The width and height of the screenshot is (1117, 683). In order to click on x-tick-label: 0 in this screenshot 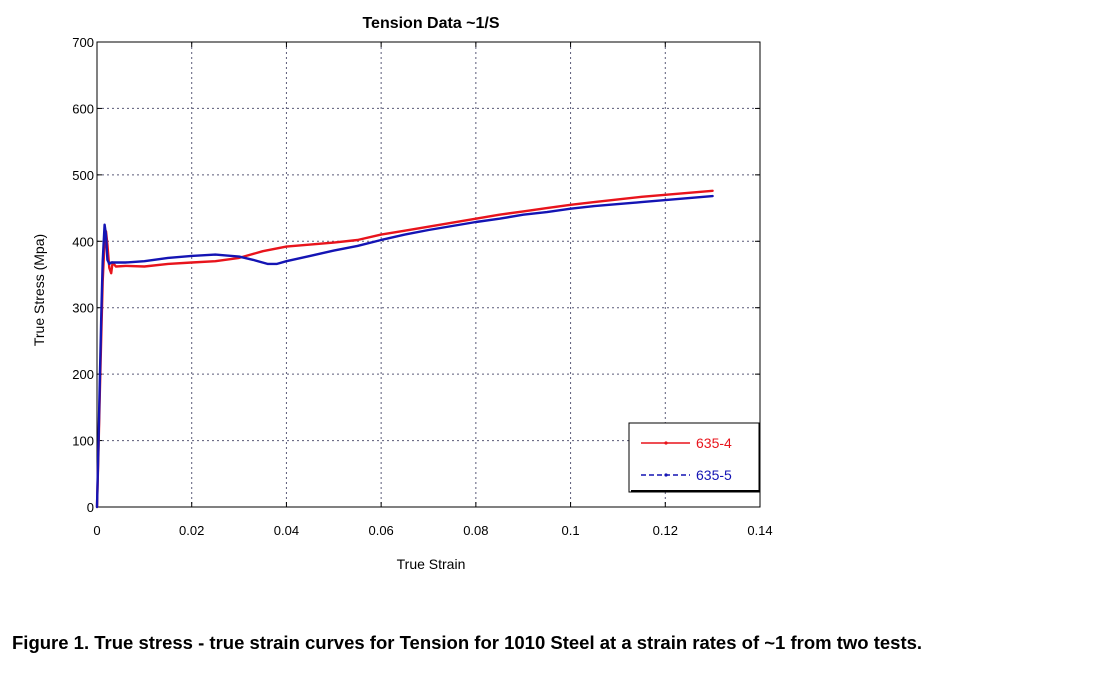, I will do `click(96, 530)`.